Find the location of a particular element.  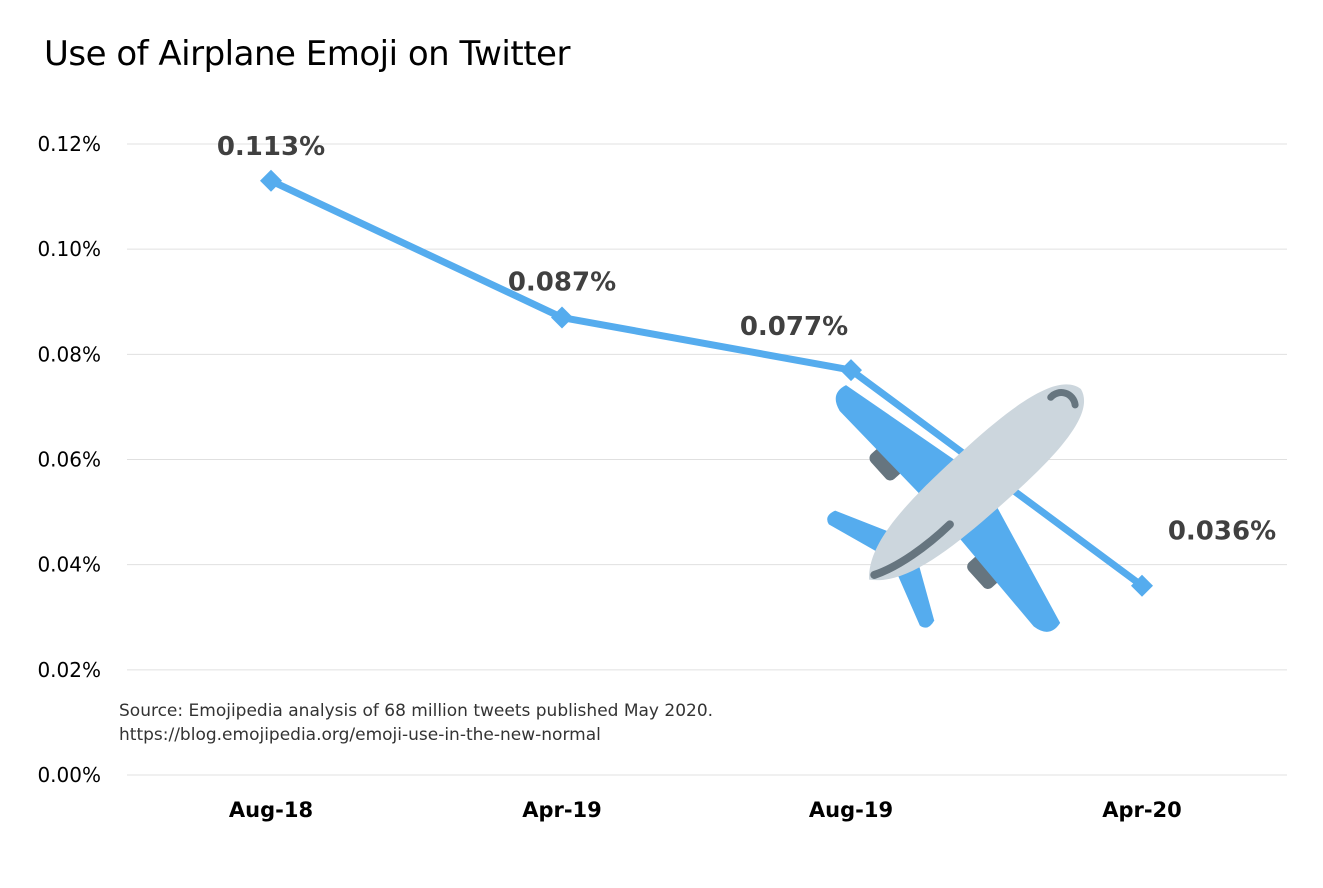

y-tick-label: 0.00% is located at coordinates (69, 775).